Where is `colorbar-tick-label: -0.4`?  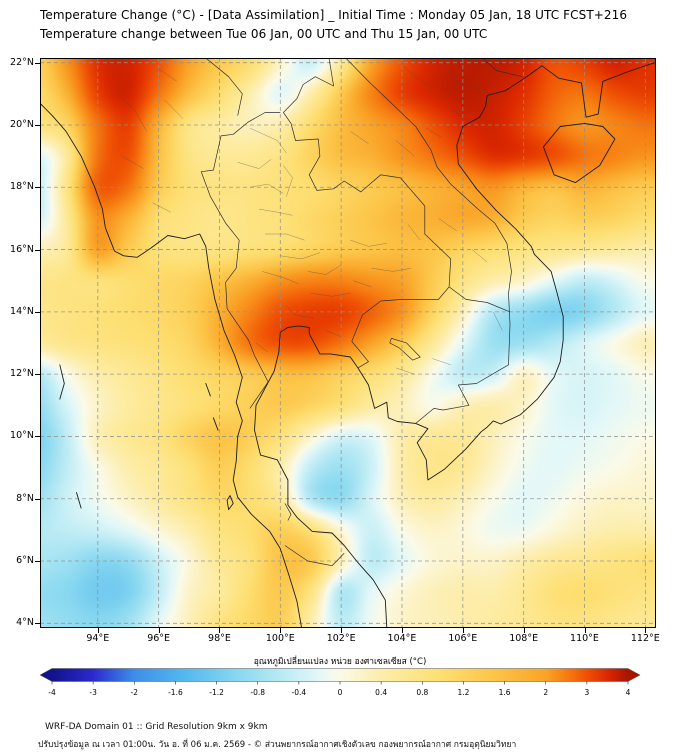
colorbar-tick-label: -0.4 is located at coordinates (299, 692).